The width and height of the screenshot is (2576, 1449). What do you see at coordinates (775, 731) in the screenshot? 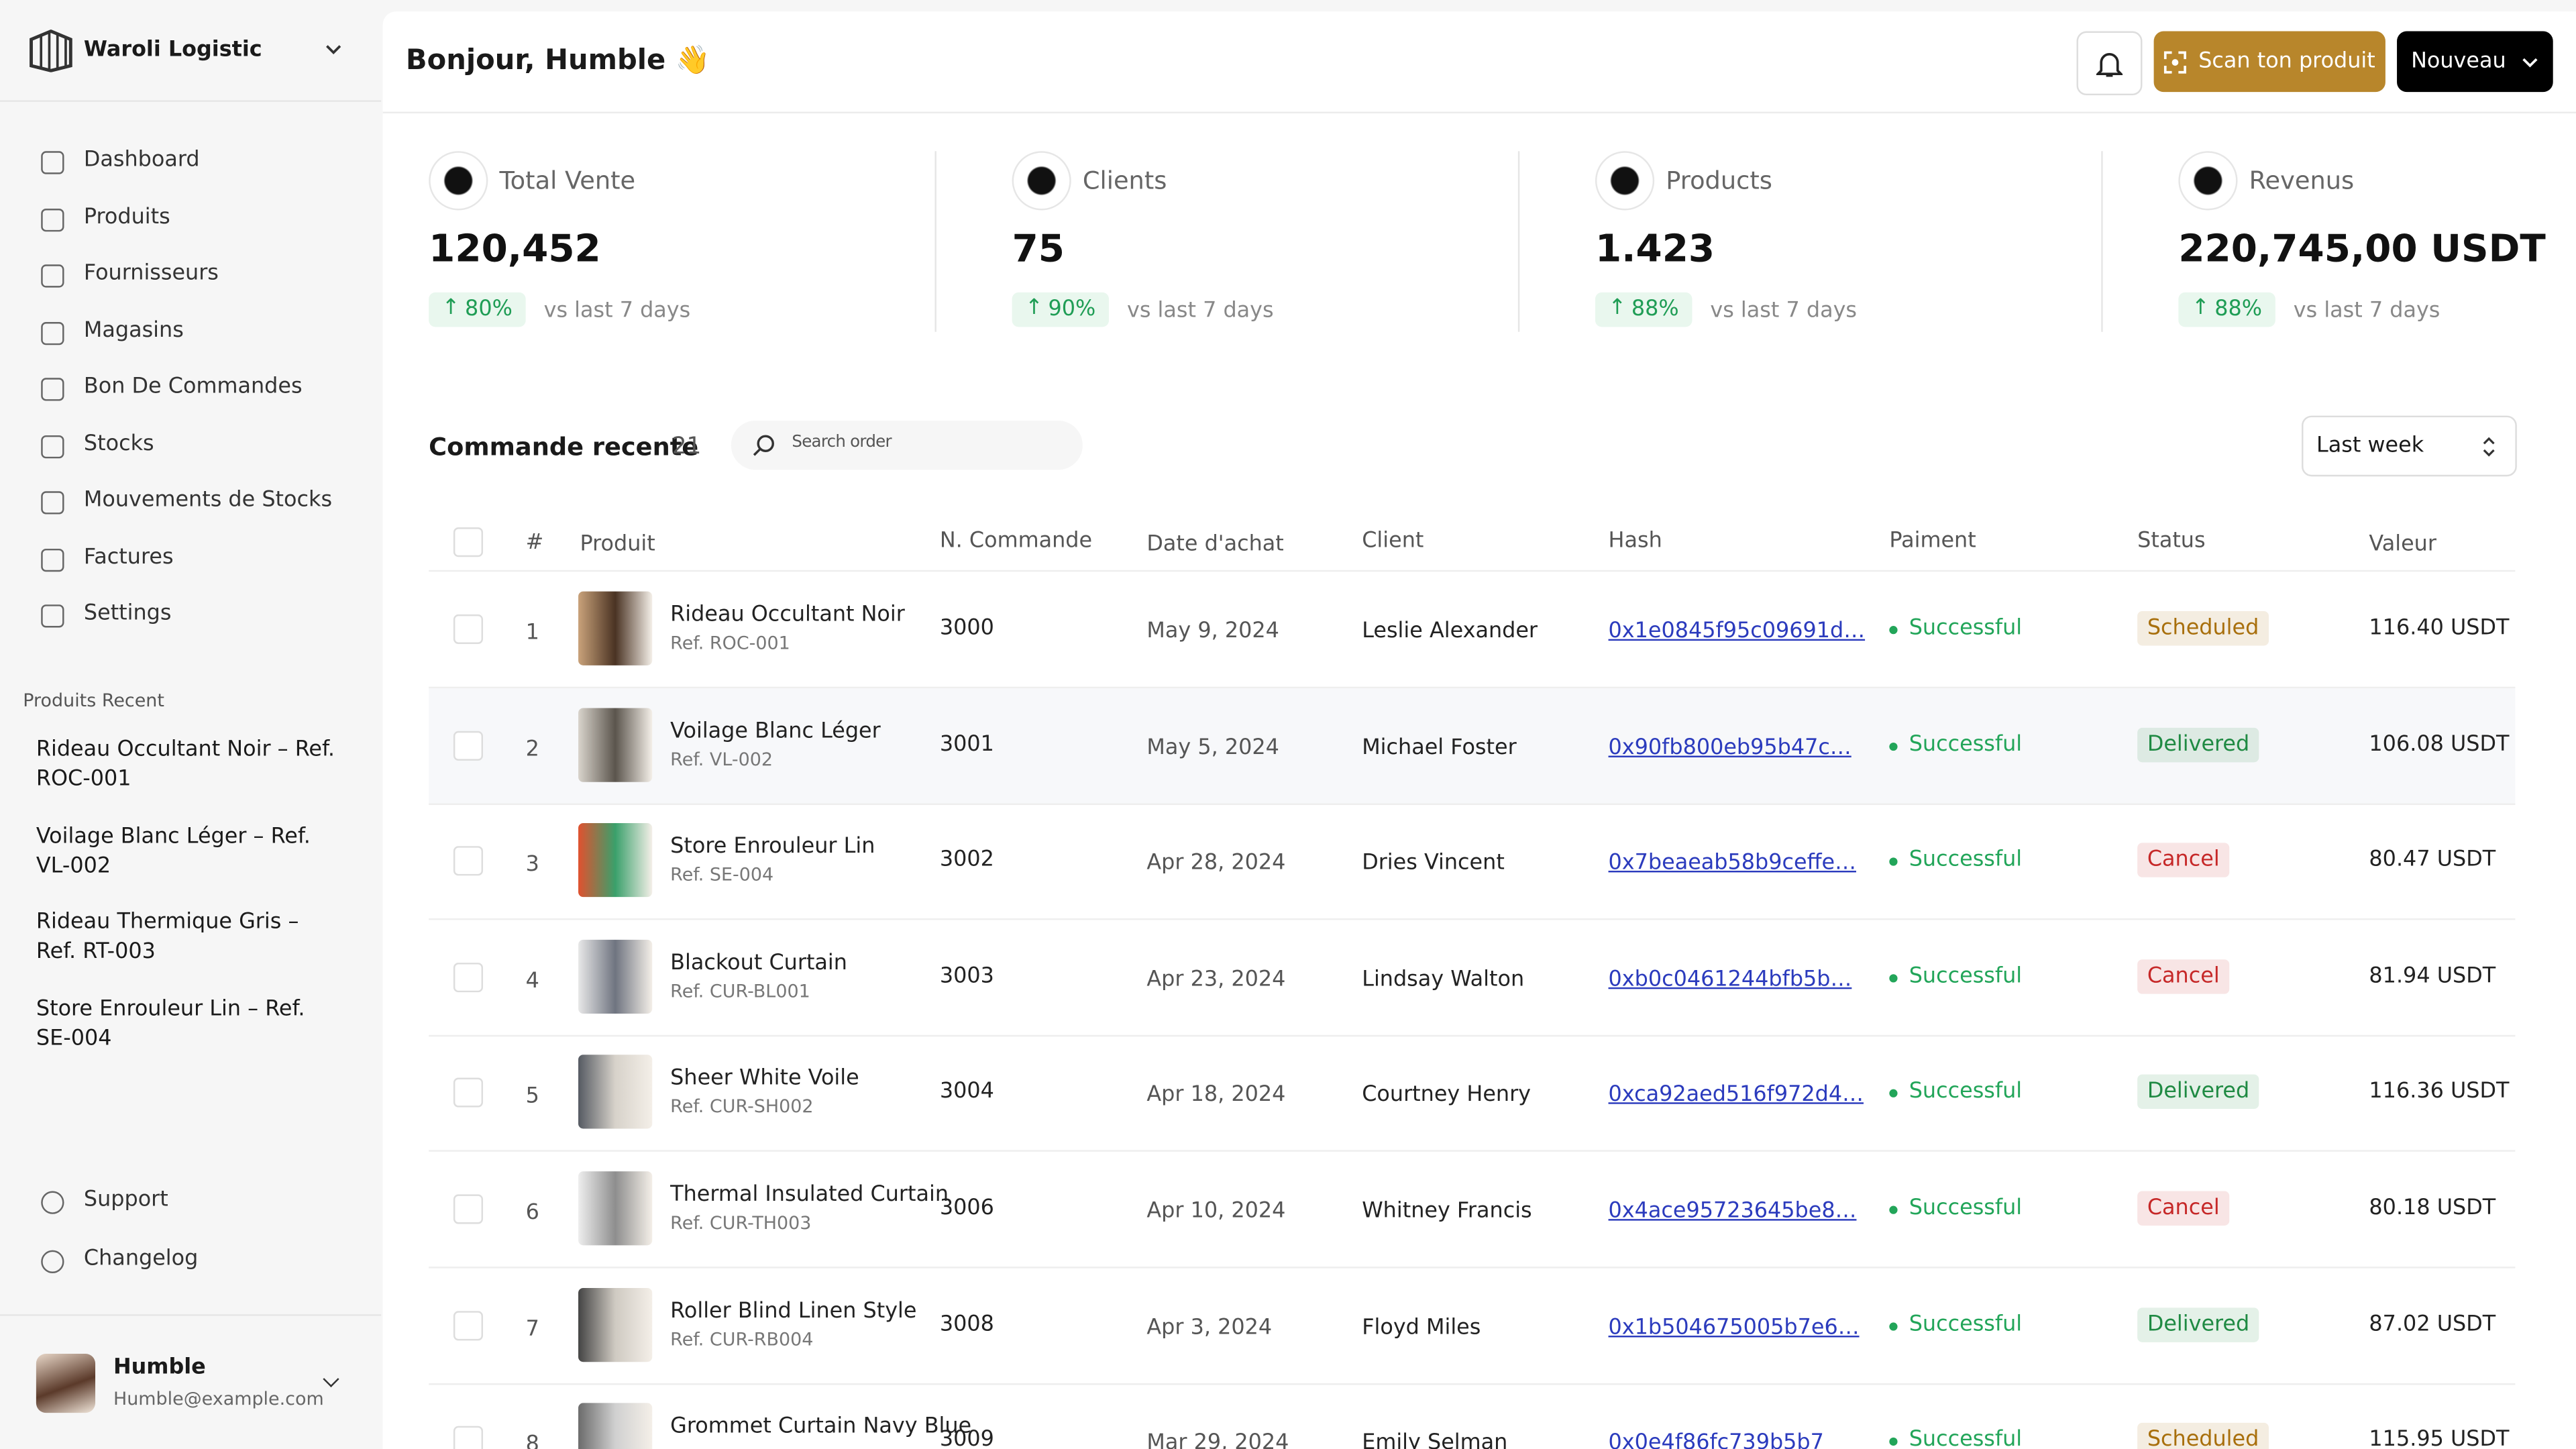
I see `product-name: Voilage Blanc Léger` at bounding box center [775, 731].